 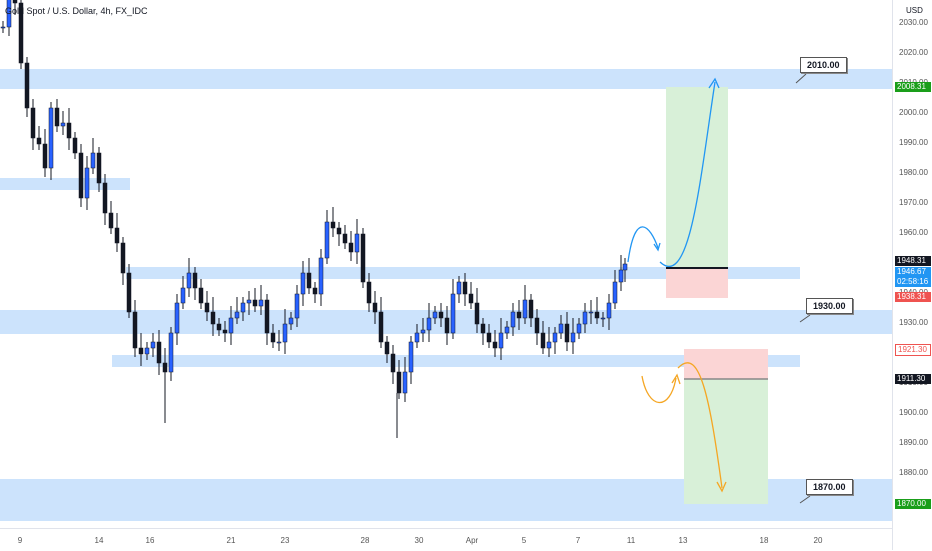 What do you see at coordinates (913, 87) in the screenshot?
I see `target-long-tag: 2008.31` at bounding box center [913, 87].